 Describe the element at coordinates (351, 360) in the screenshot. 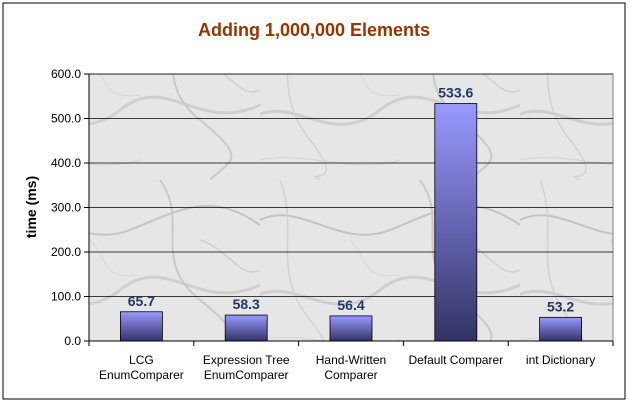

I see `category-label: Hand-Written` at that location.